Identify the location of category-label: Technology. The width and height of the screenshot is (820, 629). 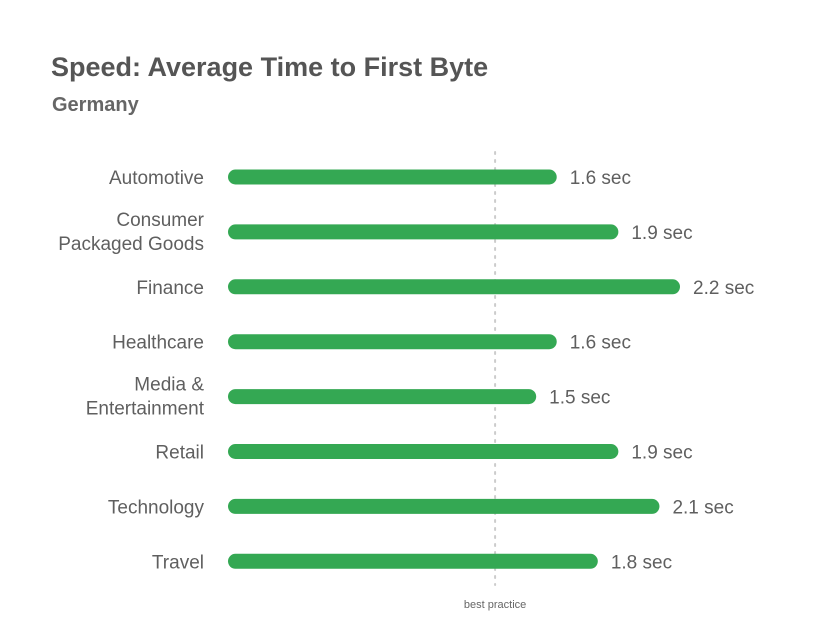
(156, 507).